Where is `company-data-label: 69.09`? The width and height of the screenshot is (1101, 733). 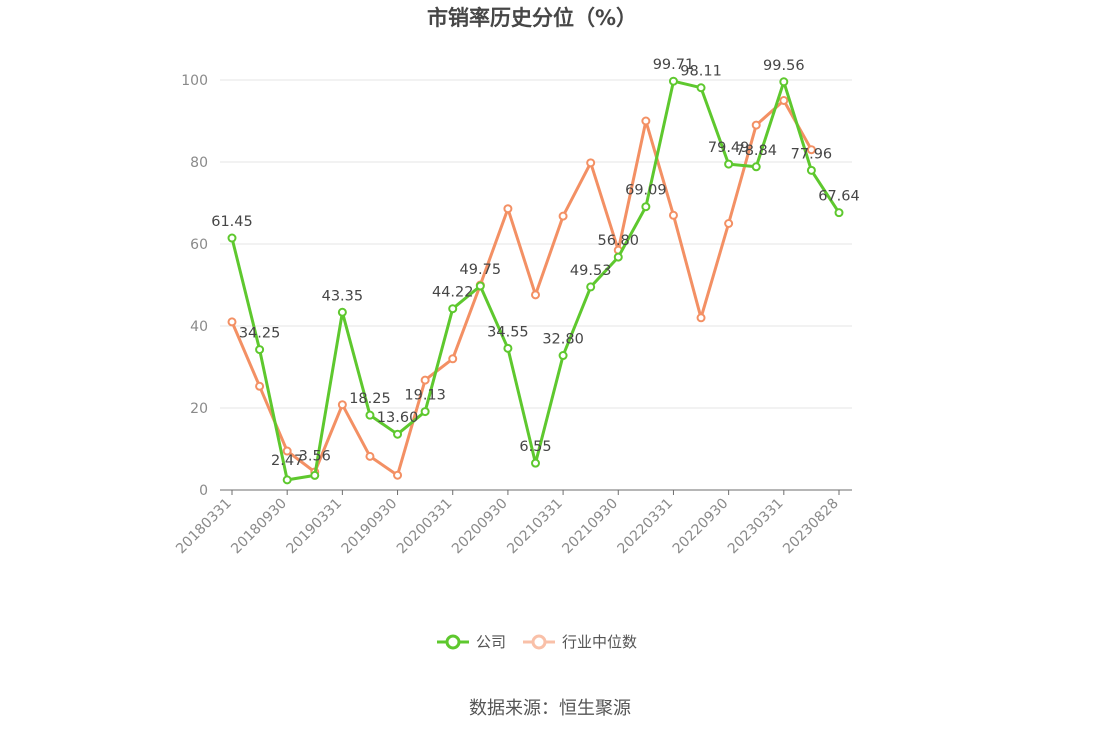
company-data-label: 69.09 is located at coordinates (646, 191).